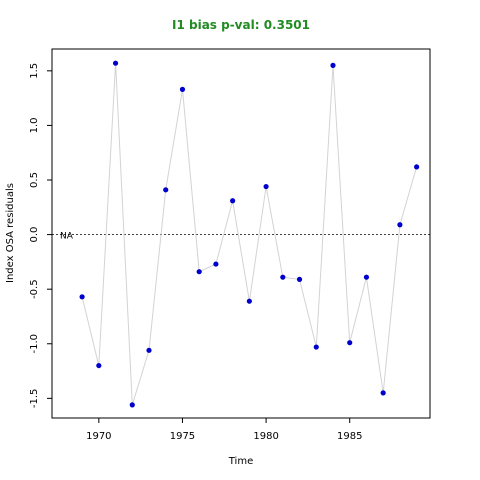  Describe the element at coordinates (34, 235) in the screenshot. I see `y-tick-label: 0.0` at that location.